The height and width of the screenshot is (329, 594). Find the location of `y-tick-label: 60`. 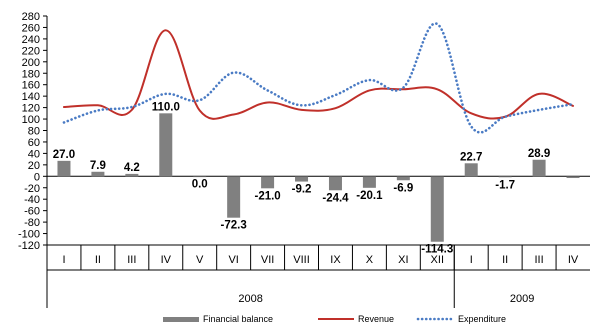

y-tick-label: 60 is located at coordinates (34, 143).